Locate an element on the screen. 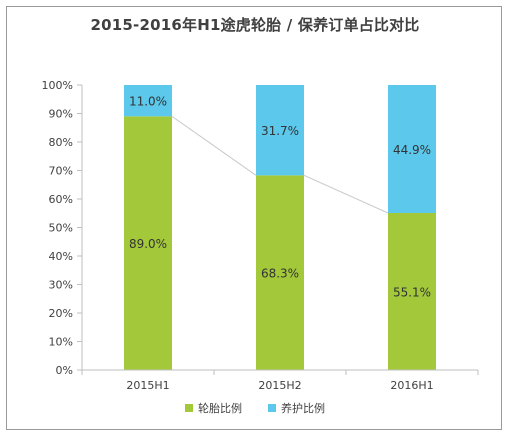 The width and height of the screenshot is (510, 438). data-label: 68.3% is located at coordinates (280, 274).